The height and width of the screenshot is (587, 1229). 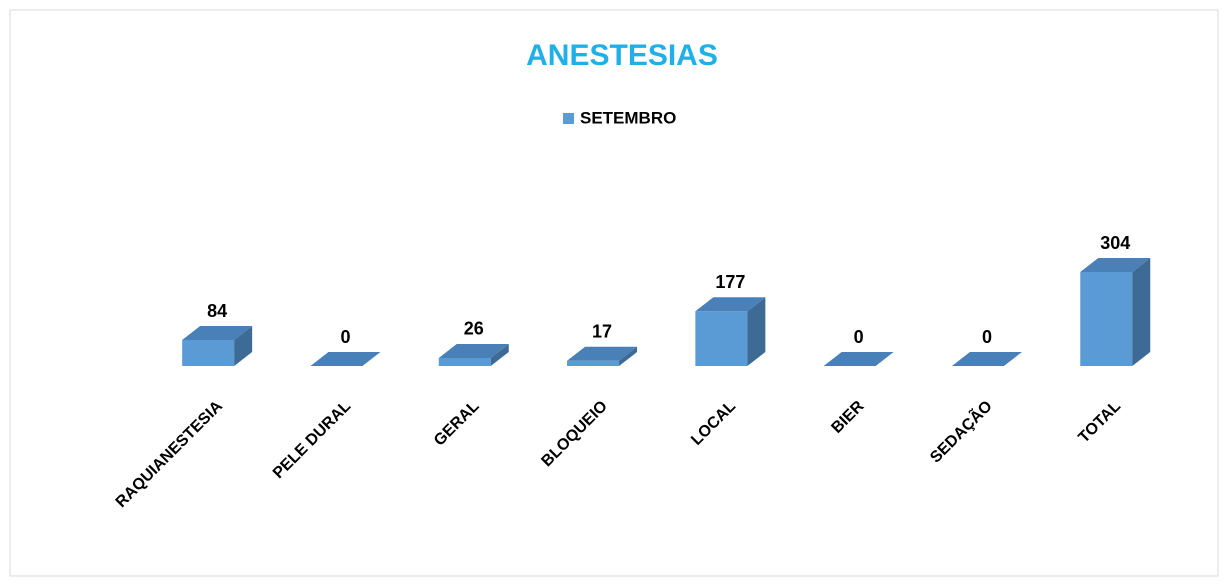 I want to click on value-label: 17, so click(x=602, y=331).